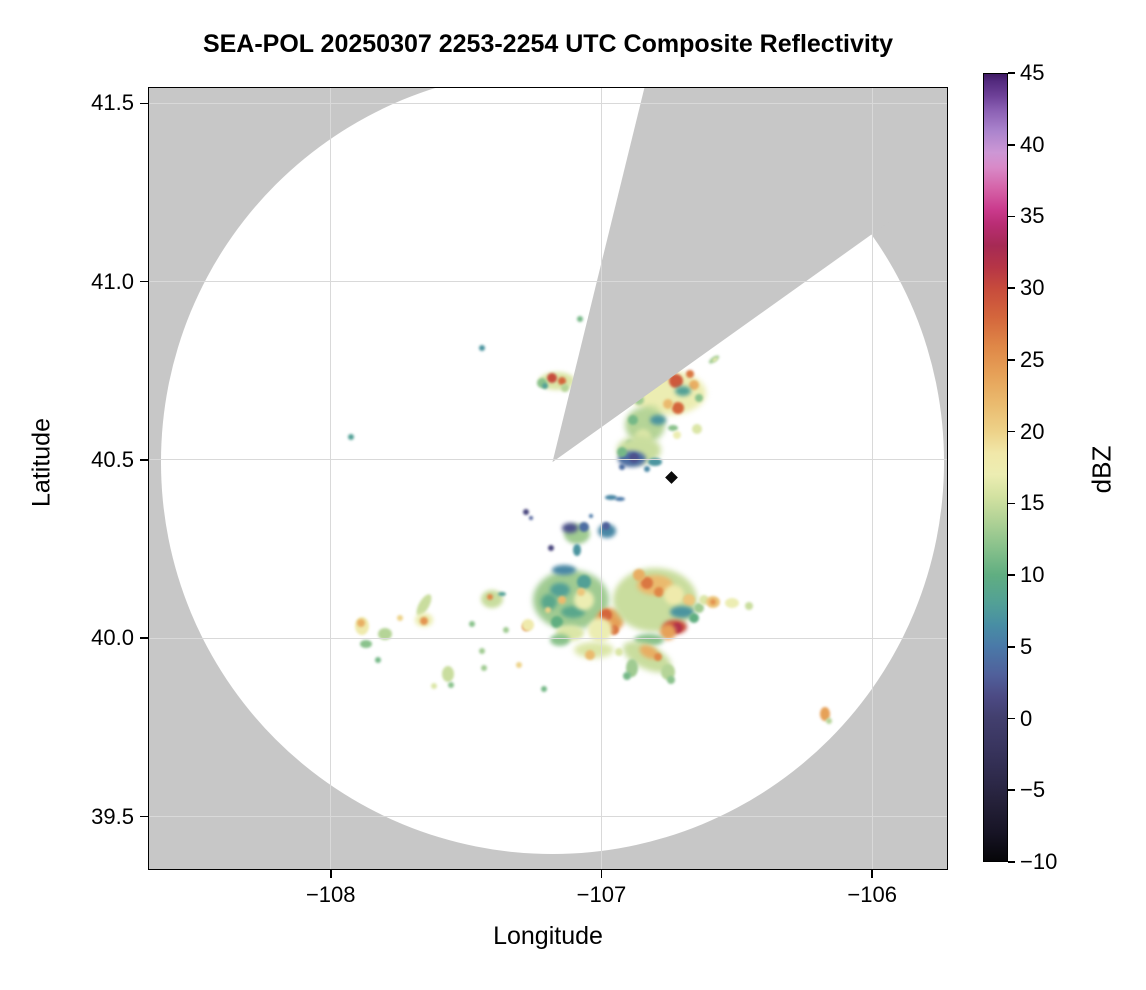 The image size is (1146, 990). What do you see at coordinates (112, 638) in the screenshot?
I see `y-tick-label: 40.0` at bounding box center [112, 638].